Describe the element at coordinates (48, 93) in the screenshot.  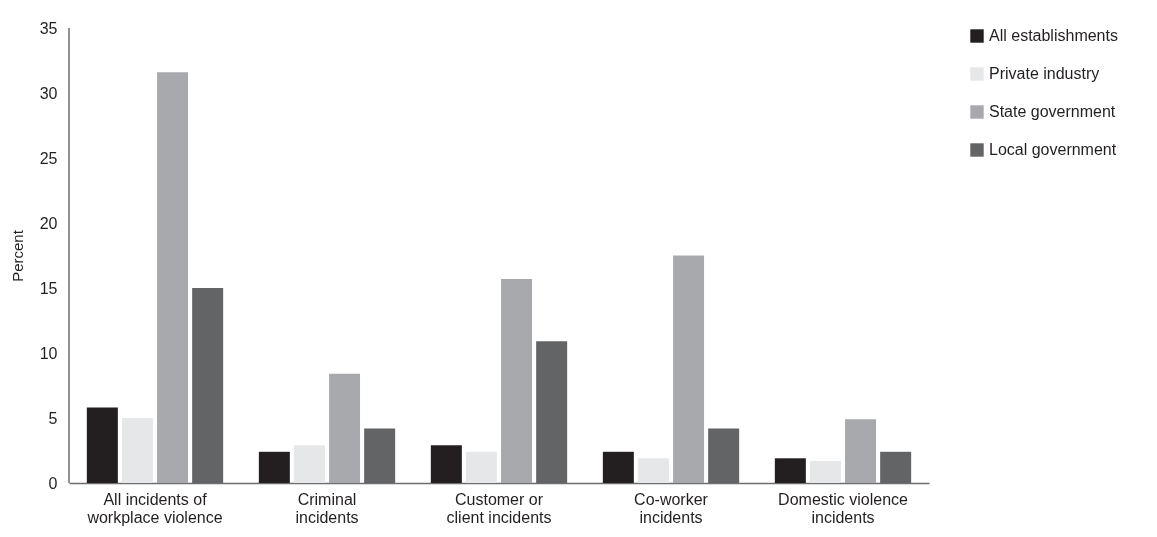
I see `y-tick-label: 30` at that location.